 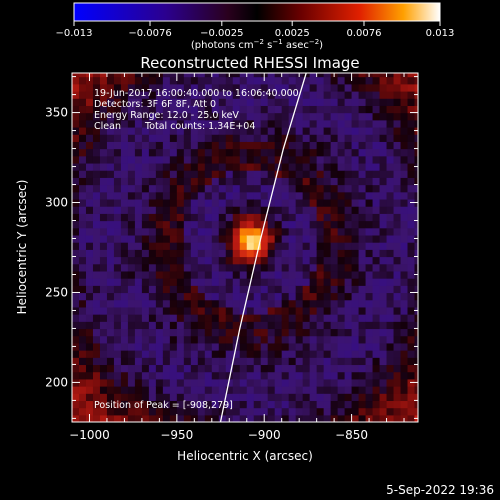 What do you see at coordinates (176, 435) in the screenshot?
I see `x-tick-label: −950` at bounding box center [176, 435].